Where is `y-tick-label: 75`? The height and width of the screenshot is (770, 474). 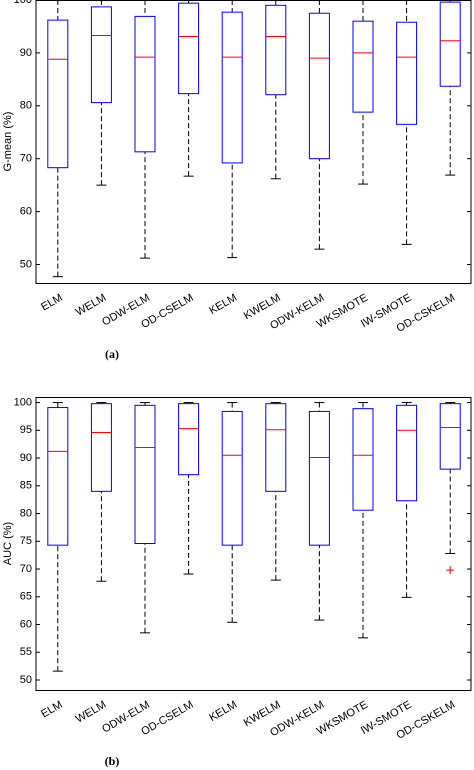 y-tick-label: 75 is located at coordinates (26, 541).